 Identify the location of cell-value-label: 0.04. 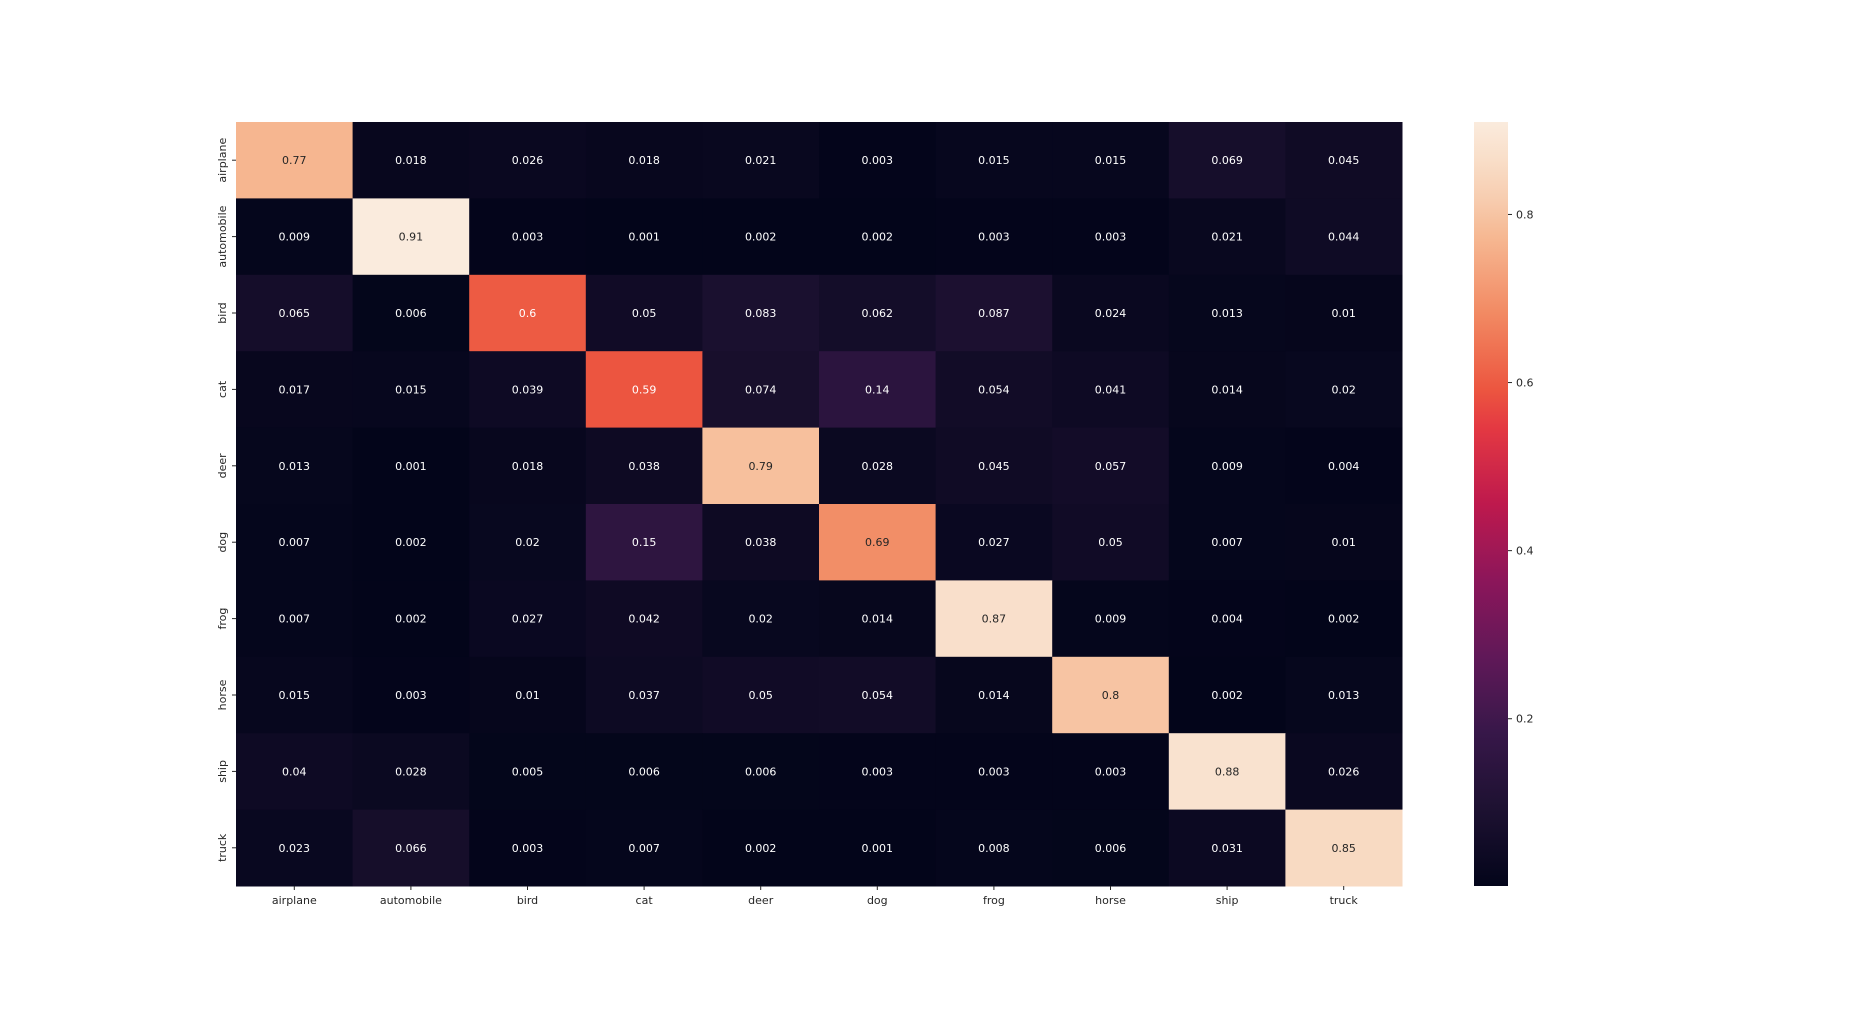
(294, 771).